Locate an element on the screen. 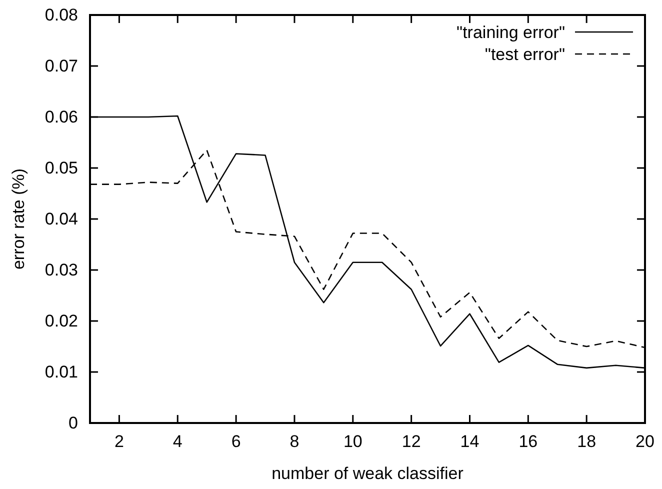 The image size is (662, 489). y-tick-label: 0.07 is located at coordinates (61, 66).